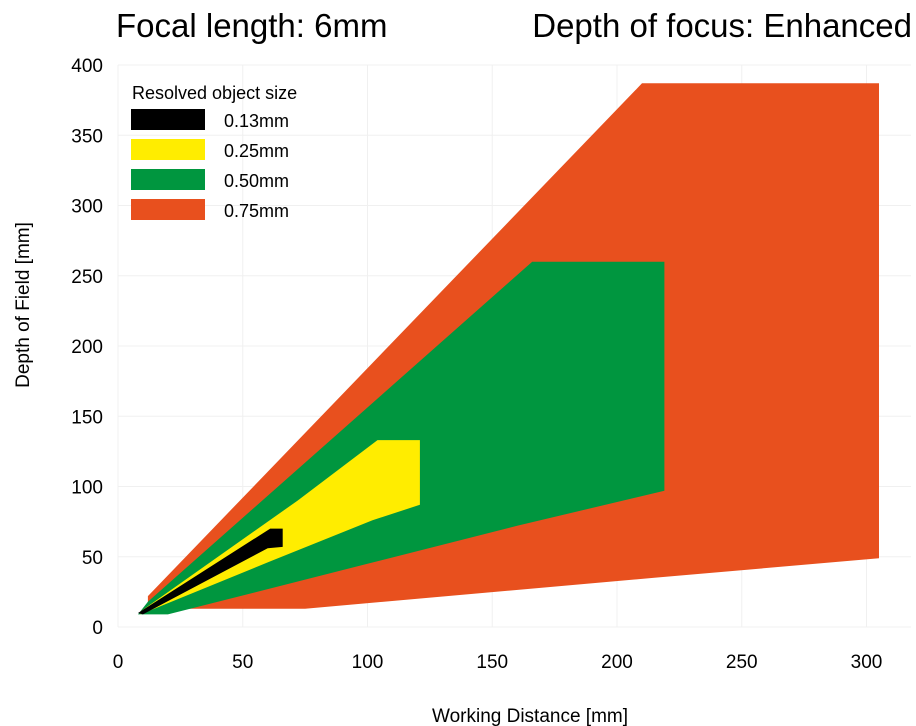 This screenshot has height=726, width=916. What do you see at coordinates (87, 136) in the screenshot?
I see `y-tick-label: 350` at bounding box center [87, 136].